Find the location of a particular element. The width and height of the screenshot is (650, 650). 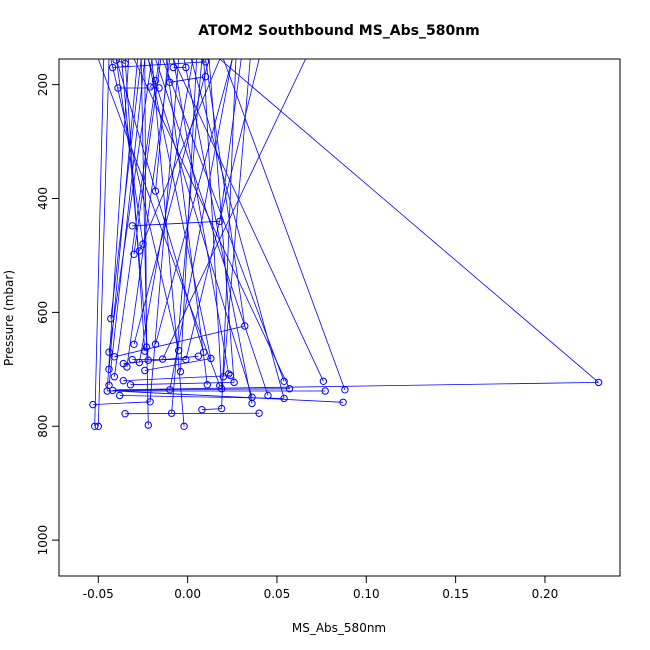

y-axis-label: Pressure (mbar) is located at coordinates (9, 318).